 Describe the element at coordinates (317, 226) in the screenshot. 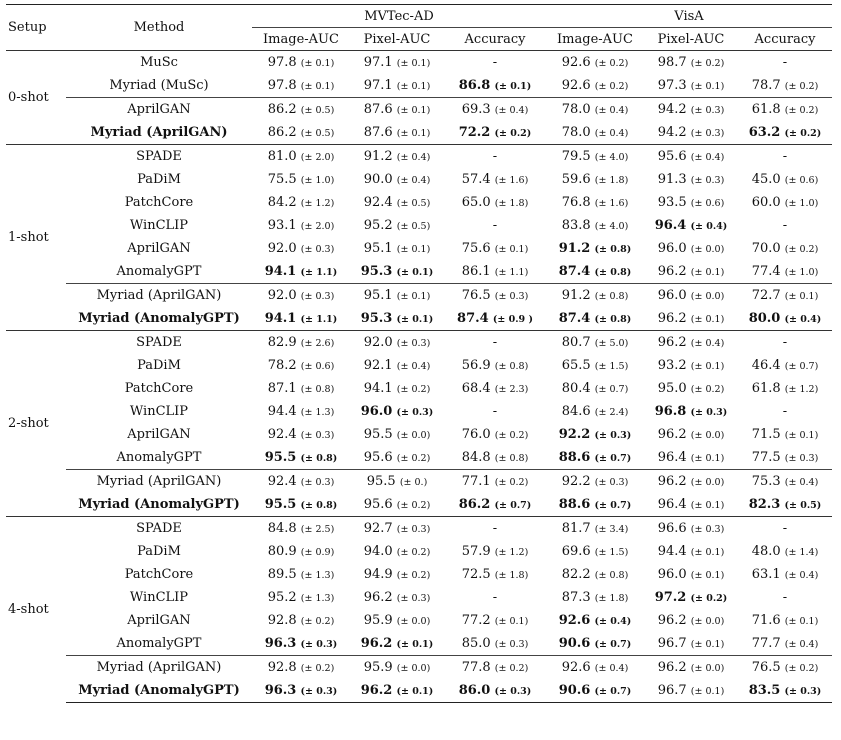

I see `std-dev: (± 2.0)` at that location.